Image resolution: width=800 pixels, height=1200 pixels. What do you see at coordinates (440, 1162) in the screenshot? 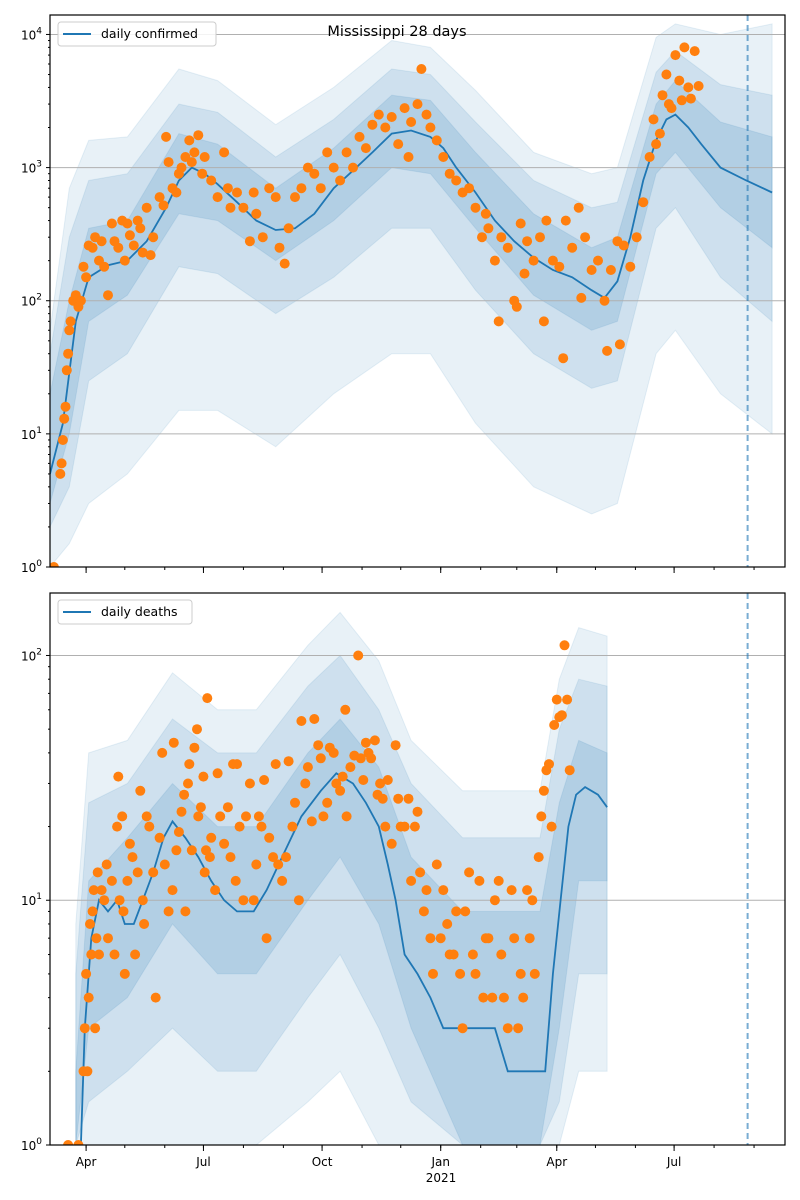
I see `x-tick-label: Jan` at bounding box center [440, 1162].